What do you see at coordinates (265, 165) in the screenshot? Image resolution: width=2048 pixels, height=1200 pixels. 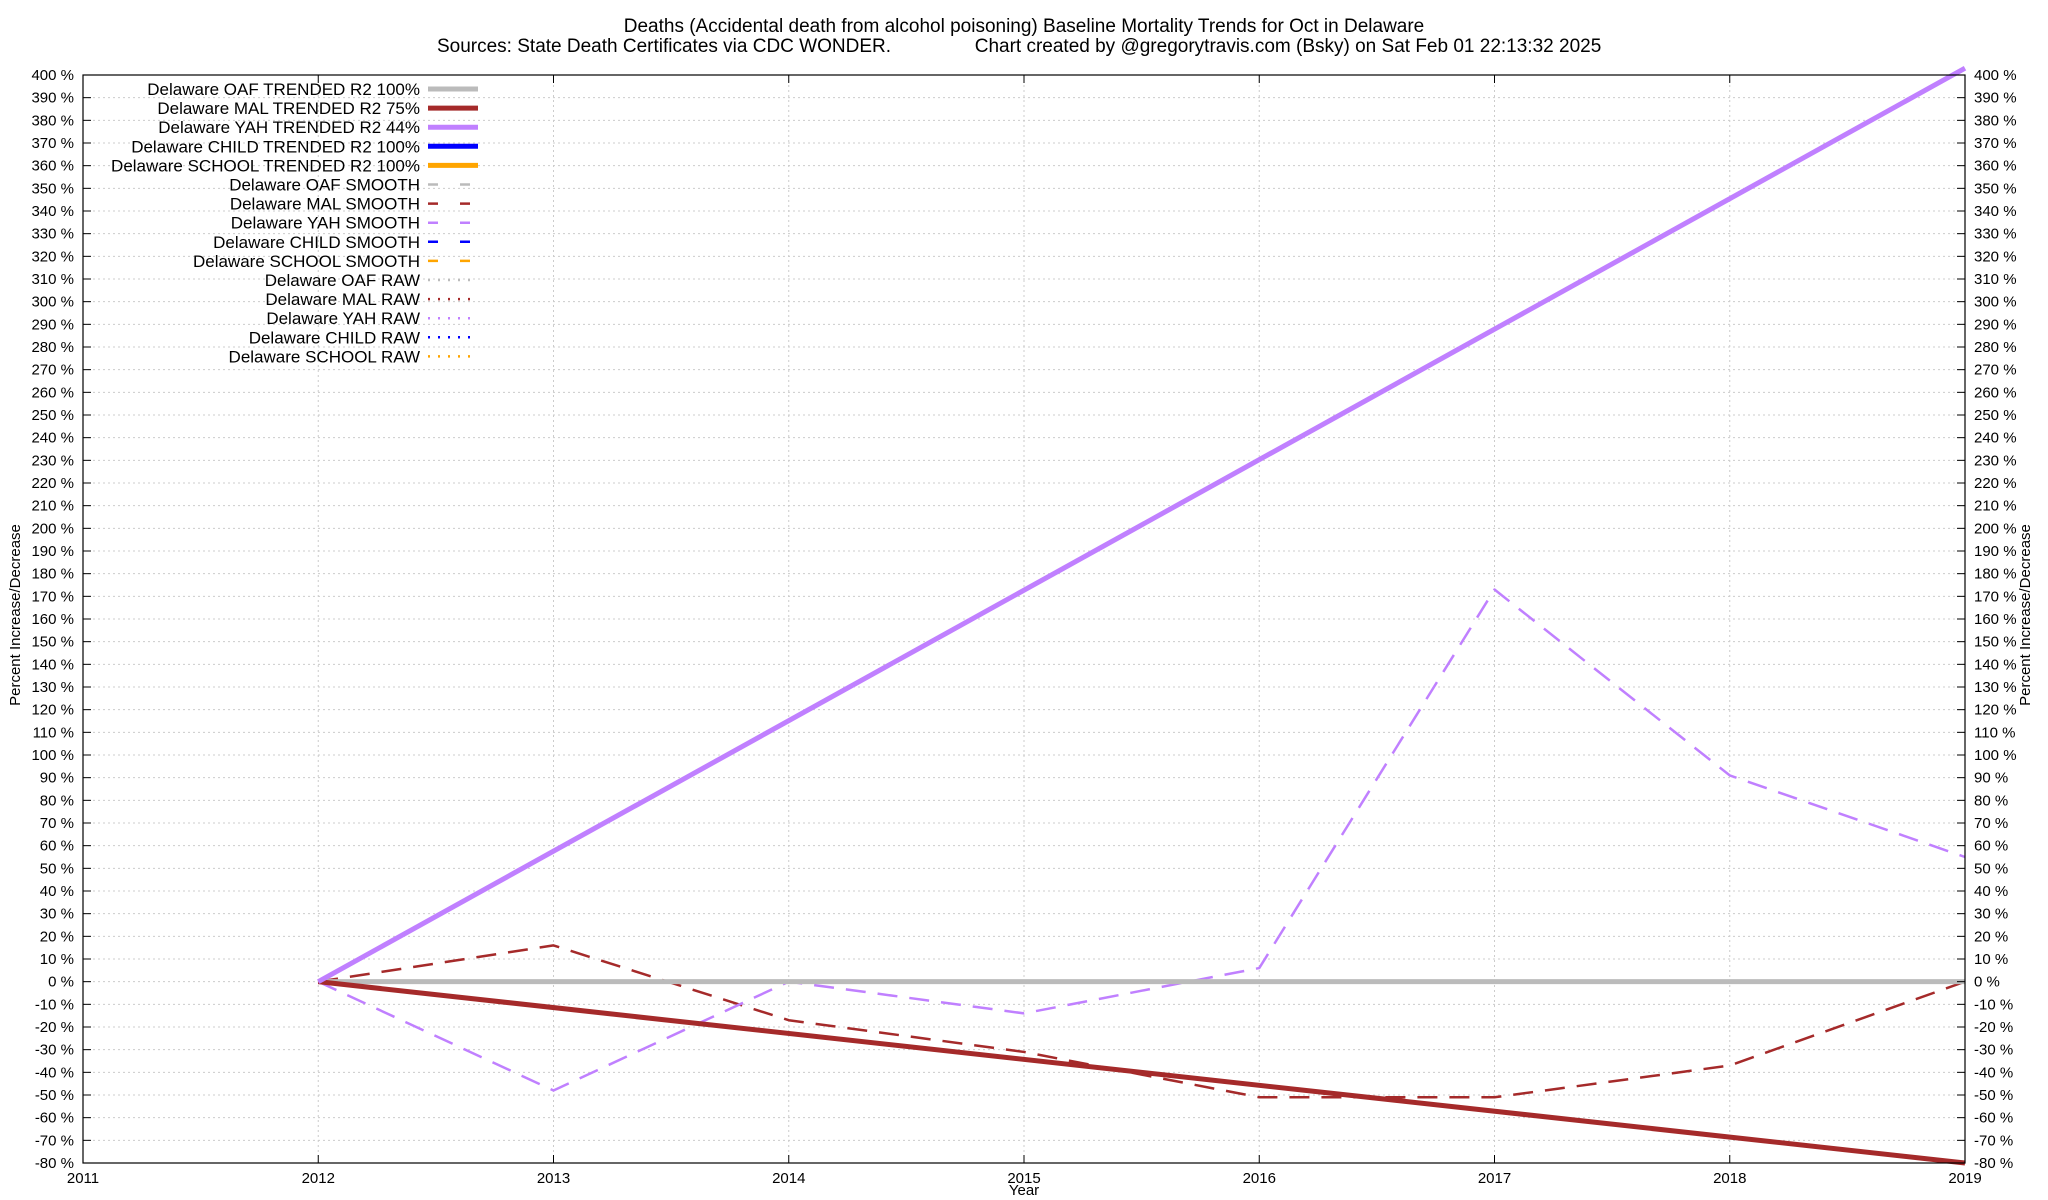 I see `legend-label: Delaware SCHOOL TRENDED R2 100%` at bounding box center [265, 165].